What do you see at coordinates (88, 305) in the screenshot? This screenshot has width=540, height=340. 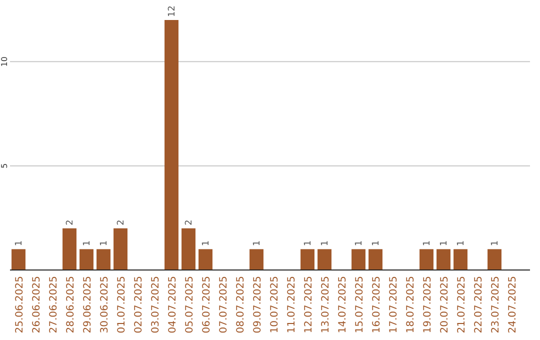 I see `x-tick-label: 29.06.2025` at bounding box center [88, 305].